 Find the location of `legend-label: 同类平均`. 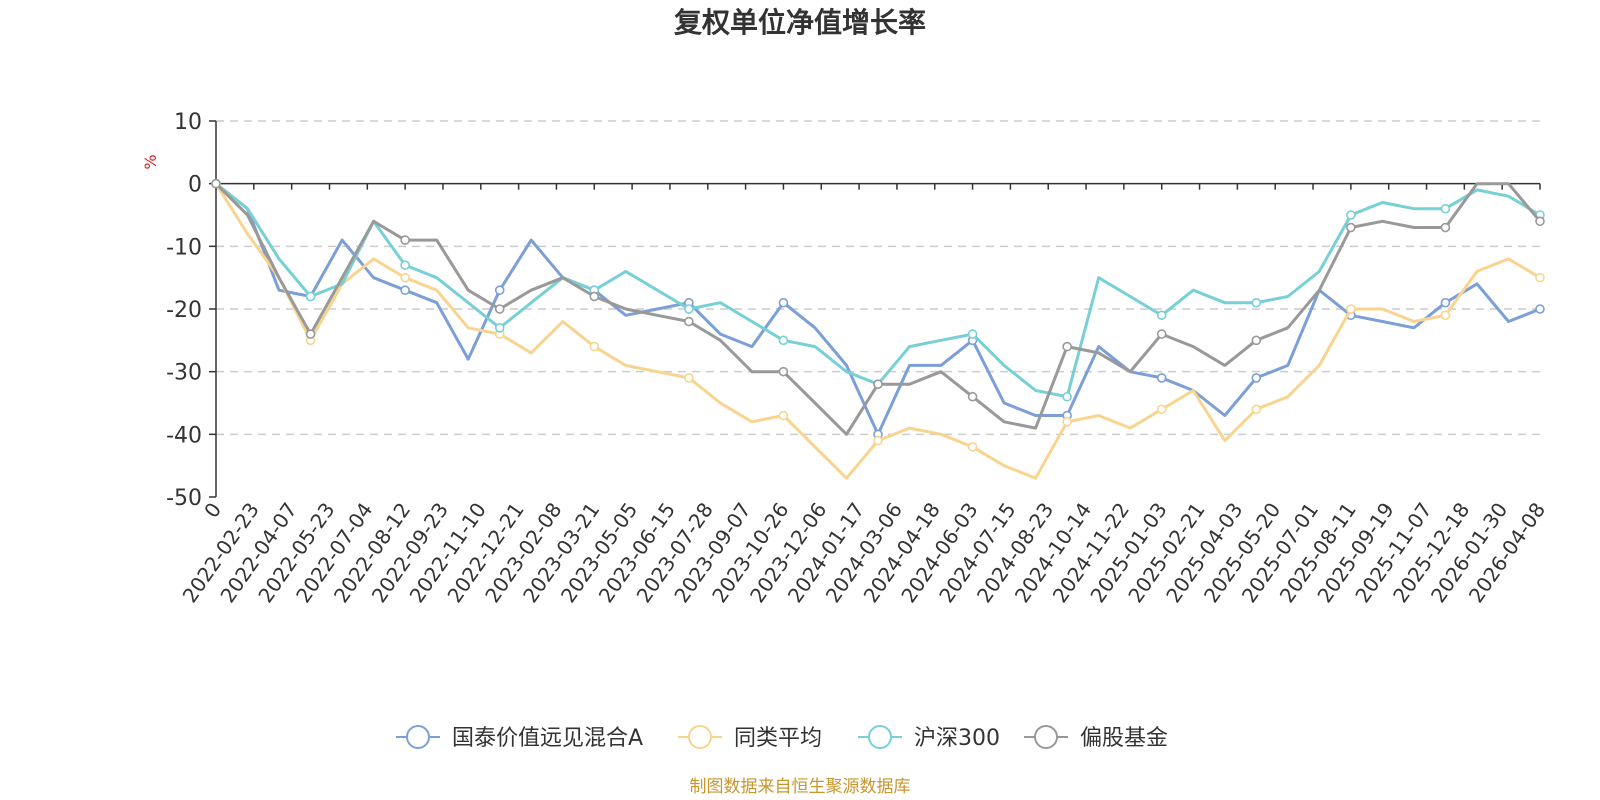

legend-label: 同类平均 is located at coordinates (778, 738).